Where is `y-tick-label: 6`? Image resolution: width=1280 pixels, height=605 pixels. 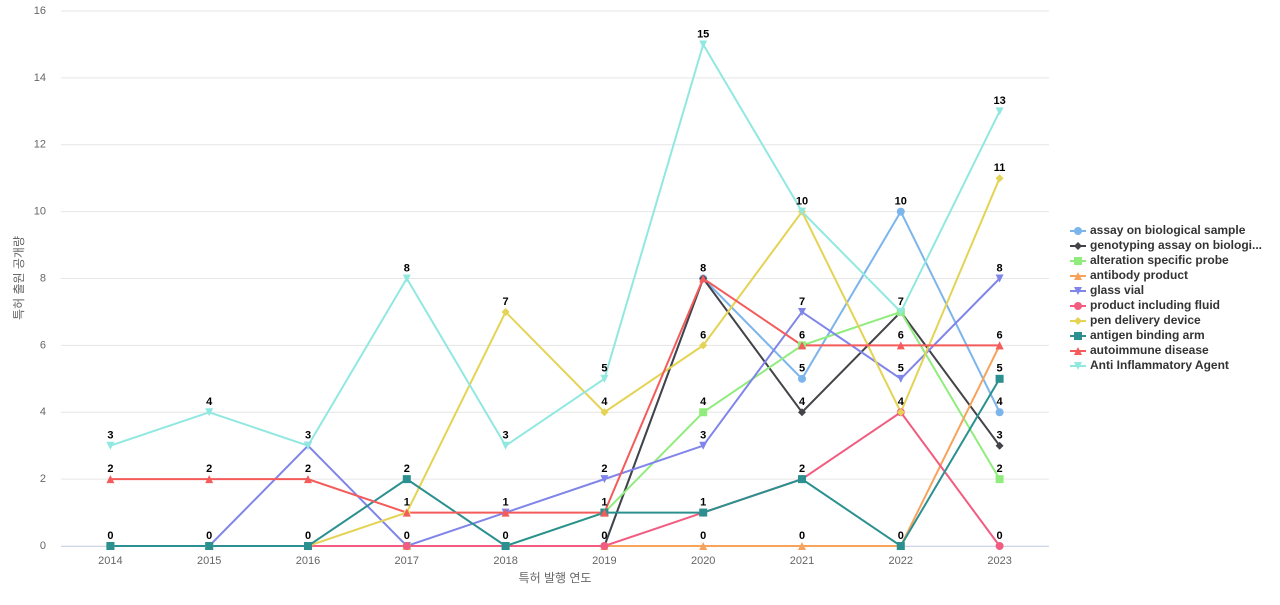 y-tick-label: 6 is located at coordinates (43, 345).